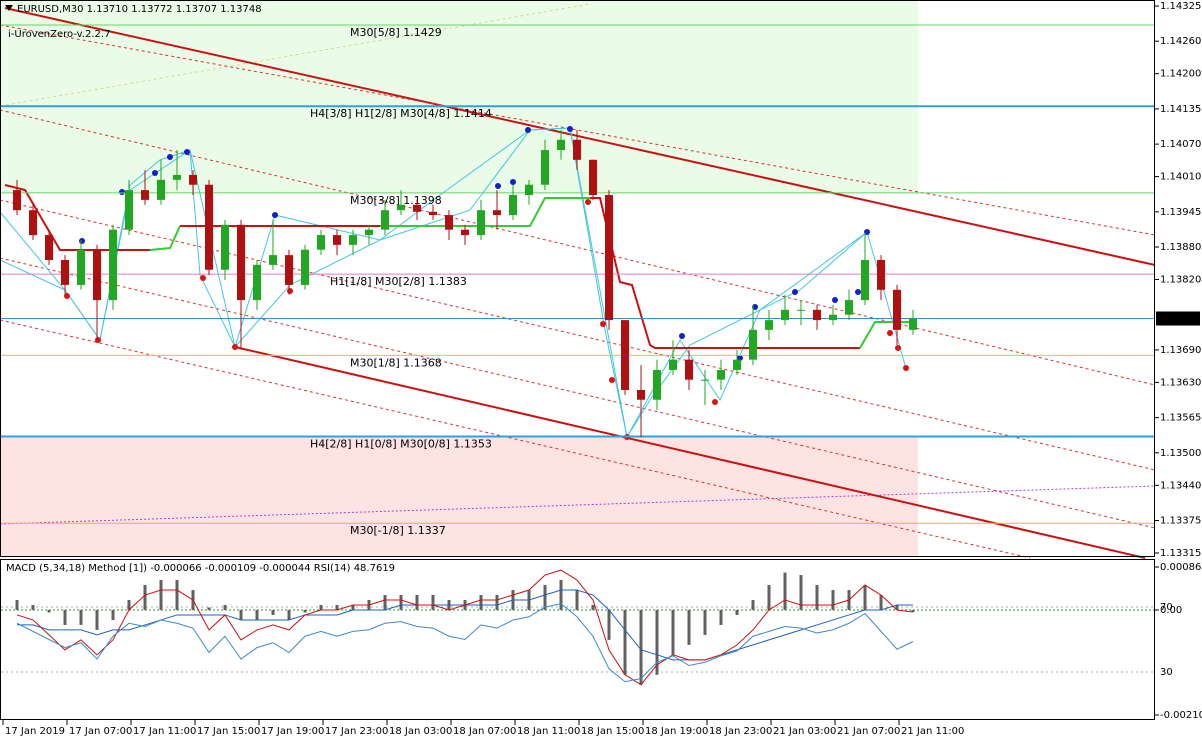 The width and height of the screenshot is (1202, 742). I want to click on x-tick-label: 21 Jan 07:00, so click(868, 731).